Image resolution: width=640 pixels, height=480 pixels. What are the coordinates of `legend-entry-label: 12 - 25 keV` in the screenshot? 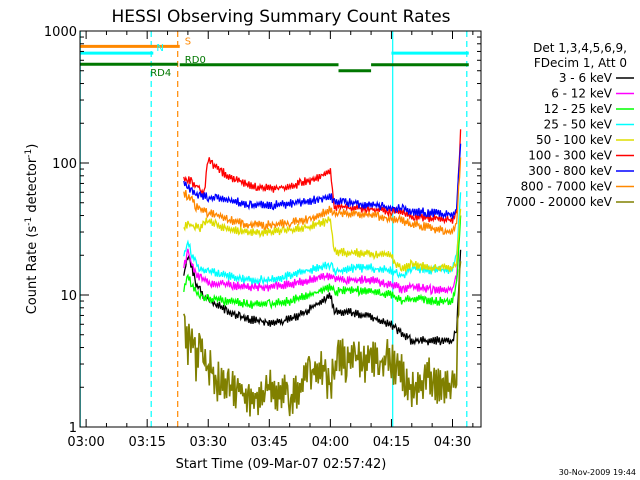 It's located at (578, 109).